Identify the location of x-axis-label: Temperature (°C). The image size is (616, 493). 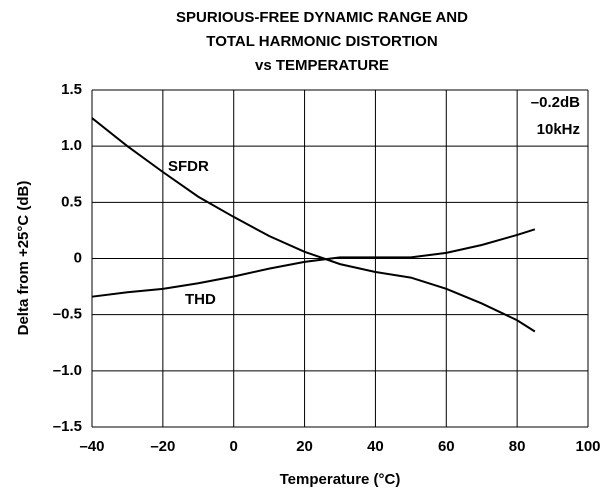
(340, 479).